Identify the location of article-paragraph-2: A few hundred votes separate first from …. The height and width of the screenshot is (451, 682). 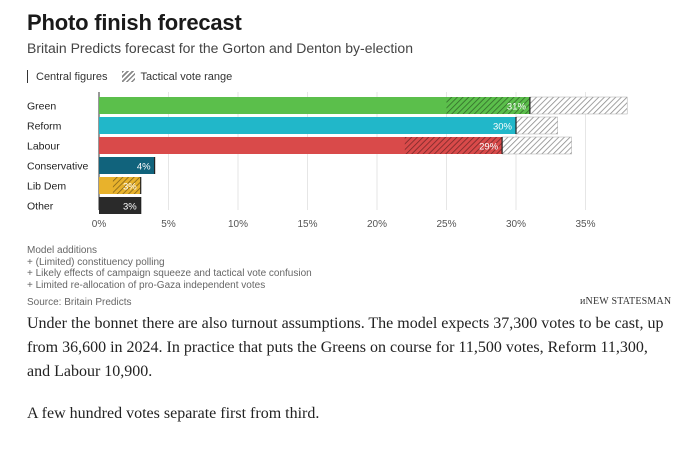
(173, 413).